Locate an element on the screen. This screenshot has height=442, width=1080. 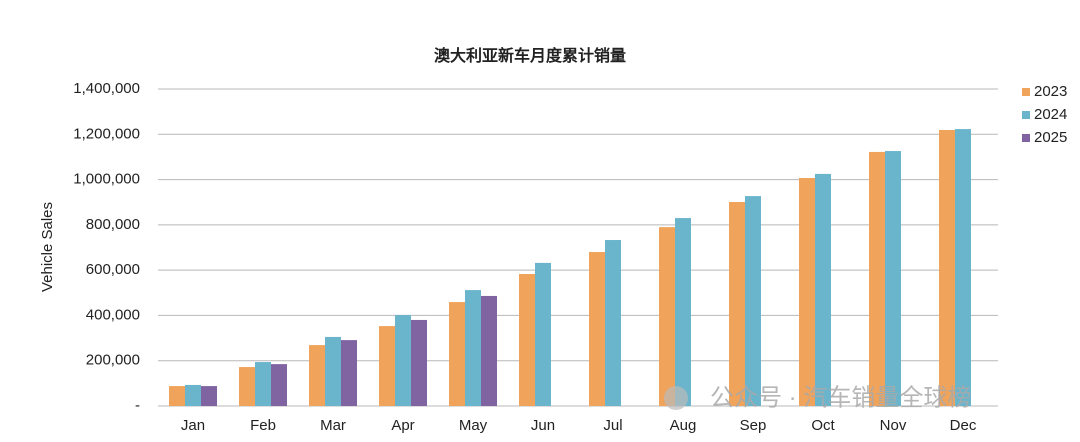
x-tick-label: Nov is located at coordinates (893, 425).